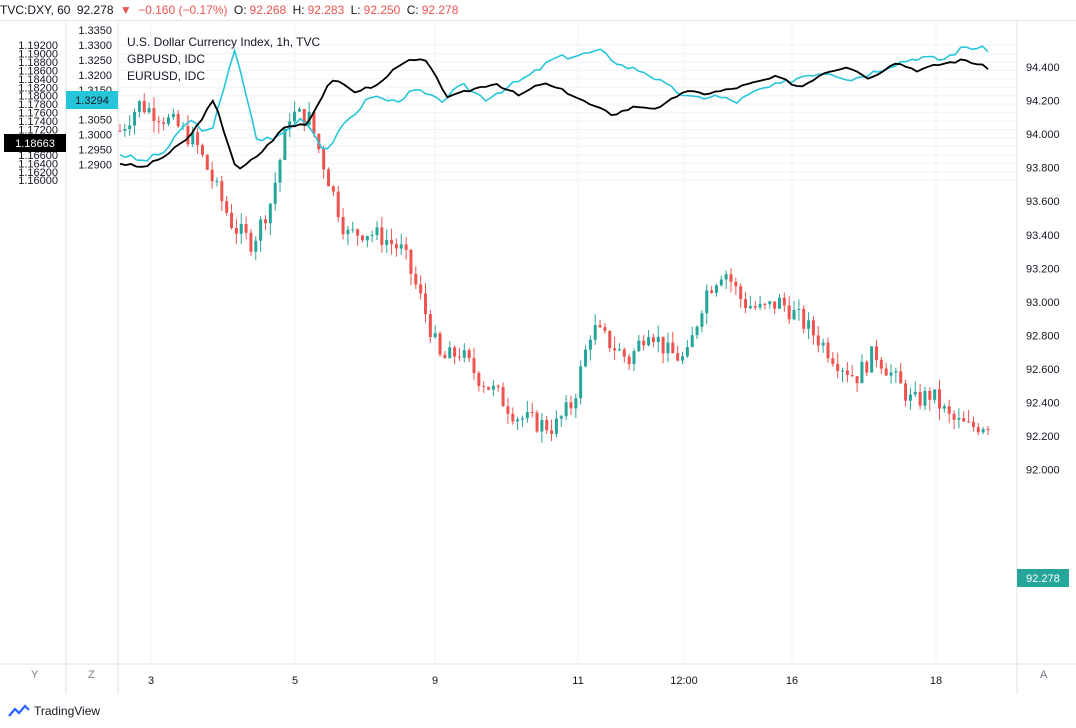  What do you see at coordinates (166, 76) in the screenshot?
I see `legend-eurusd: EURUSD, IDC` at bounding box center [166, 76].